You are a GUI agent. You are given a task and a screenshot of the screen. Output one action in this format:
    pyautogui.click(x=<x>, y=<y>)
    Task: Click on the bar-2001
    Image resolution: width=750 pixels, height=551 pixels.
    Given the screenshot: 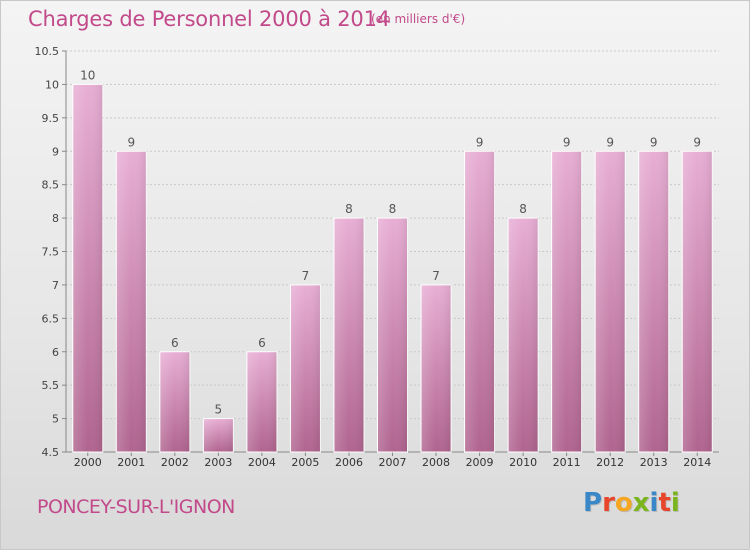 What is the action you would take?
    pyautogui.click(x=131, y=301)
    